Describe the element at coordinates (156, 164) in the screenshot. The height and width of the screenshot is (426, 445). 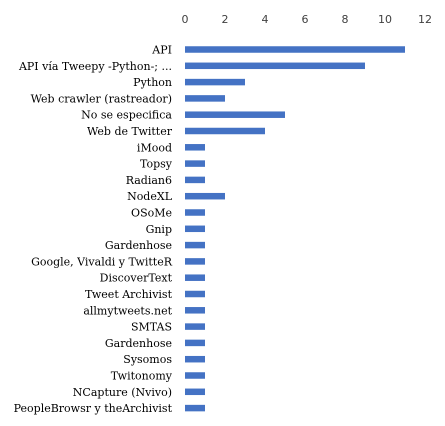
I see `category-label: Topsy` at that location.